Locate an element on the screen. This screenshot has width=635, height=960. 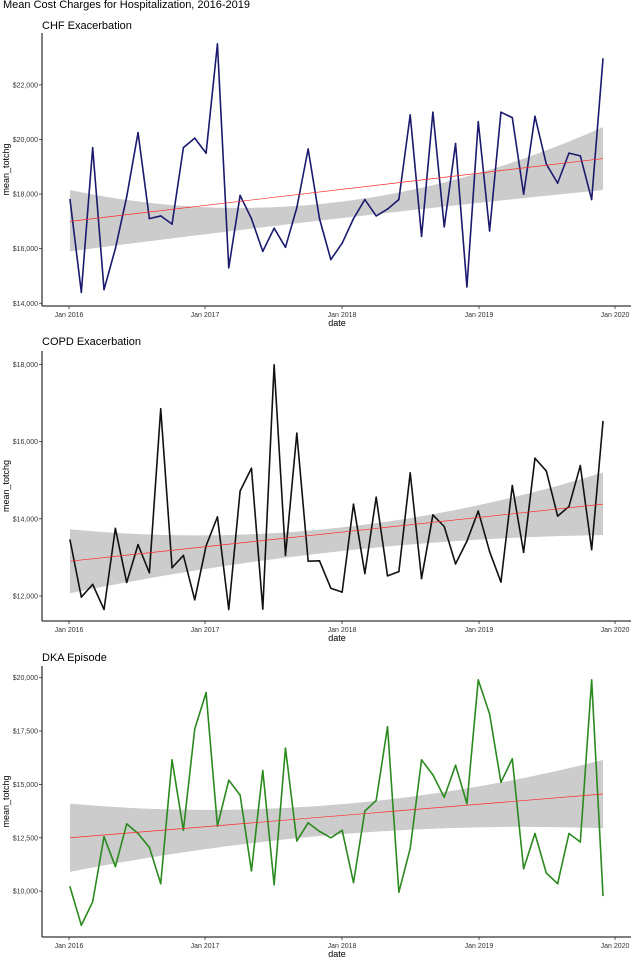
dka-x-tick-label: Jan 2016 is located at coordinates (69, 946).